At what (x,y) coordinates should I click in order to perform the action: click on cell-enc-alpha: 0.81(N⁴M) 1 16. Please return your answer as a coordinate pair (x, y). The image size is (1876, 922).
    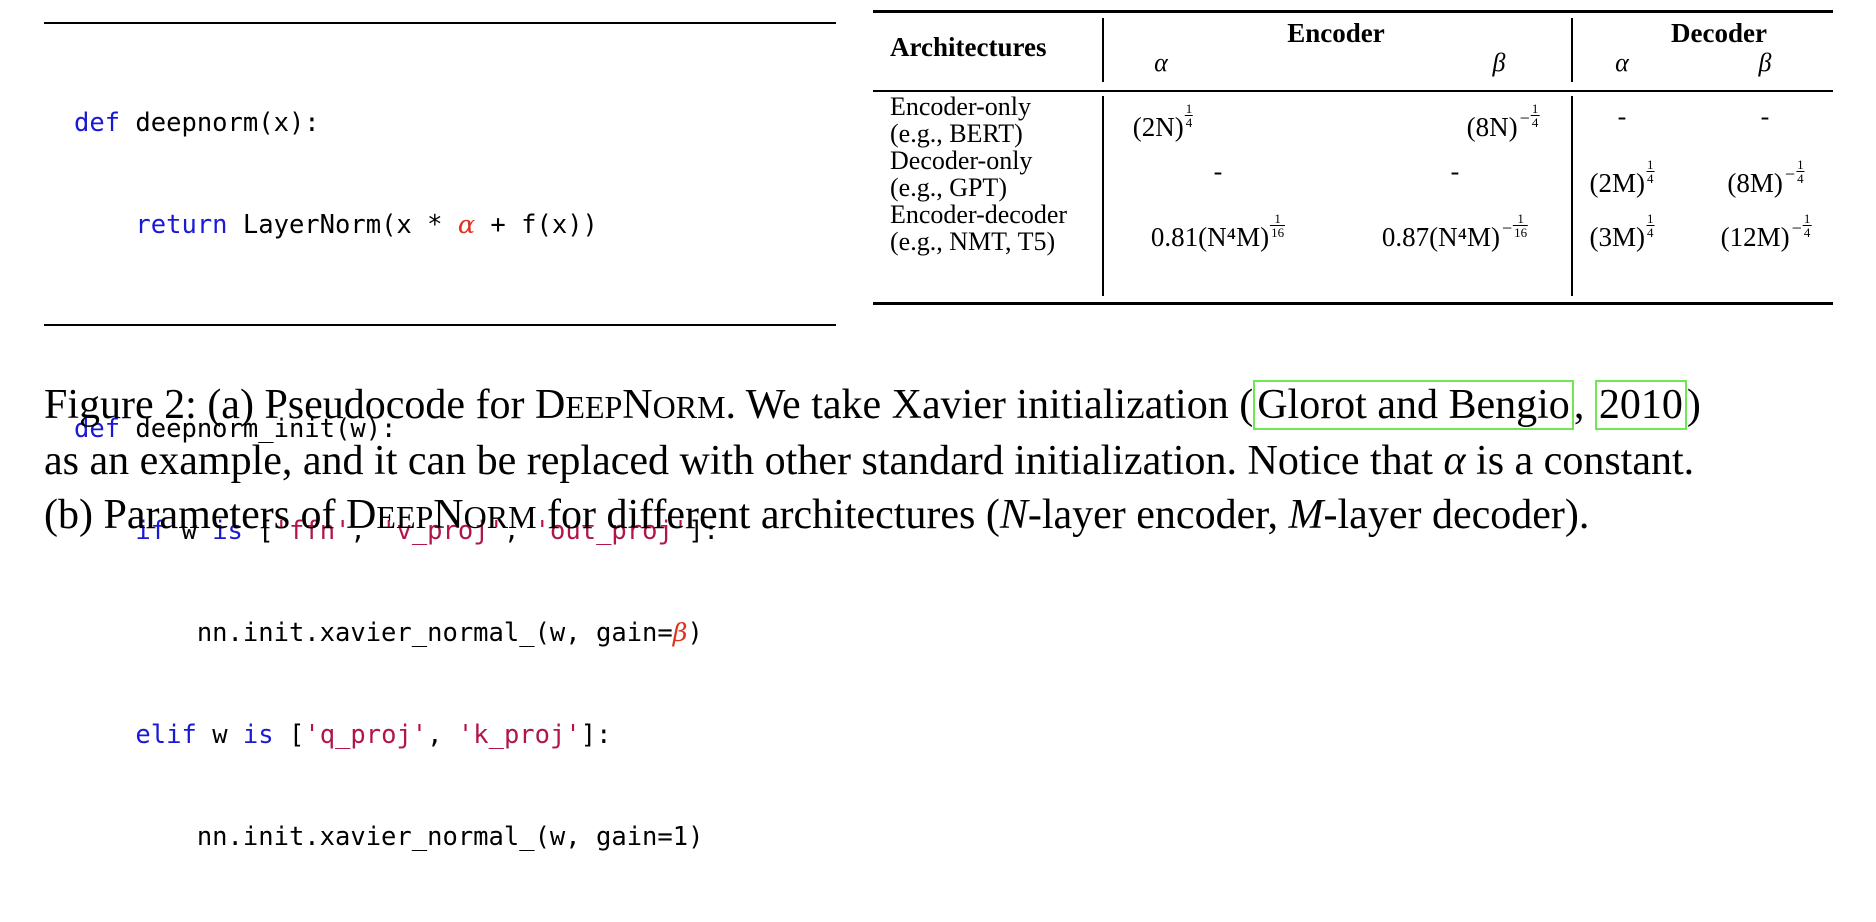
    Looking at the image, I should click on (1218, 232).